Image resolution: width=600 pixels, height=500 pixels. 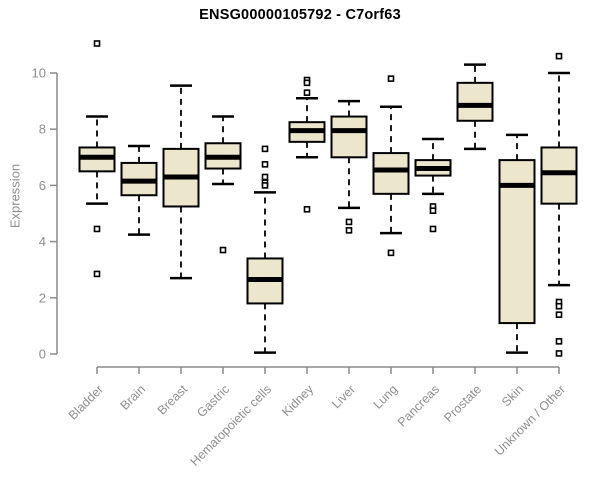 What do you see at coordinates (223, 184) in the screenshot?
I see `boxplot-gastric` at bounding box center [223, 184].